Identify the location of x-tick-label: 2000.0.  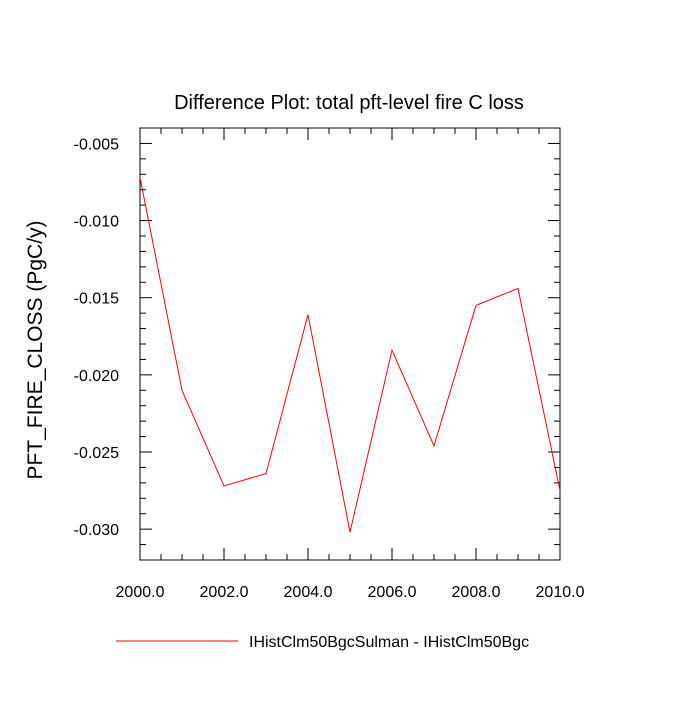
(140, 592).